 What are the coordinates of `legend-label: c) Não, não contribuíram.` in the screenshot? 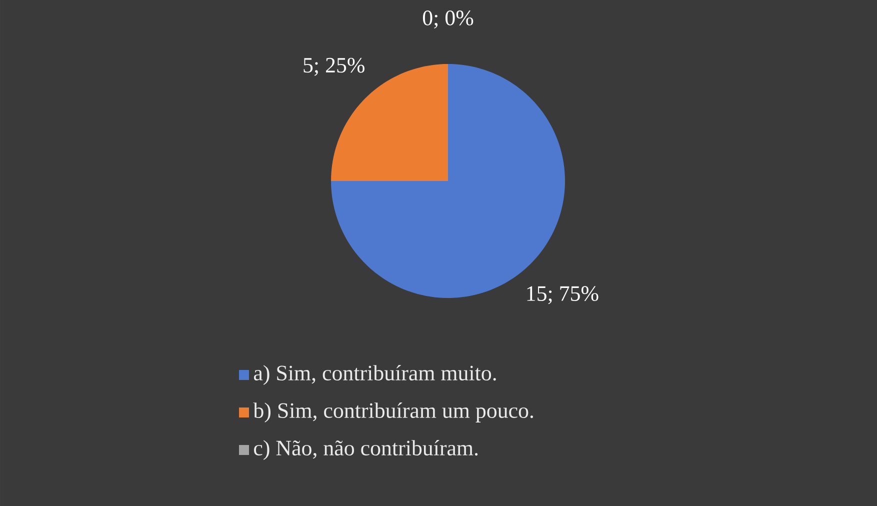 It's located at (366, 450).